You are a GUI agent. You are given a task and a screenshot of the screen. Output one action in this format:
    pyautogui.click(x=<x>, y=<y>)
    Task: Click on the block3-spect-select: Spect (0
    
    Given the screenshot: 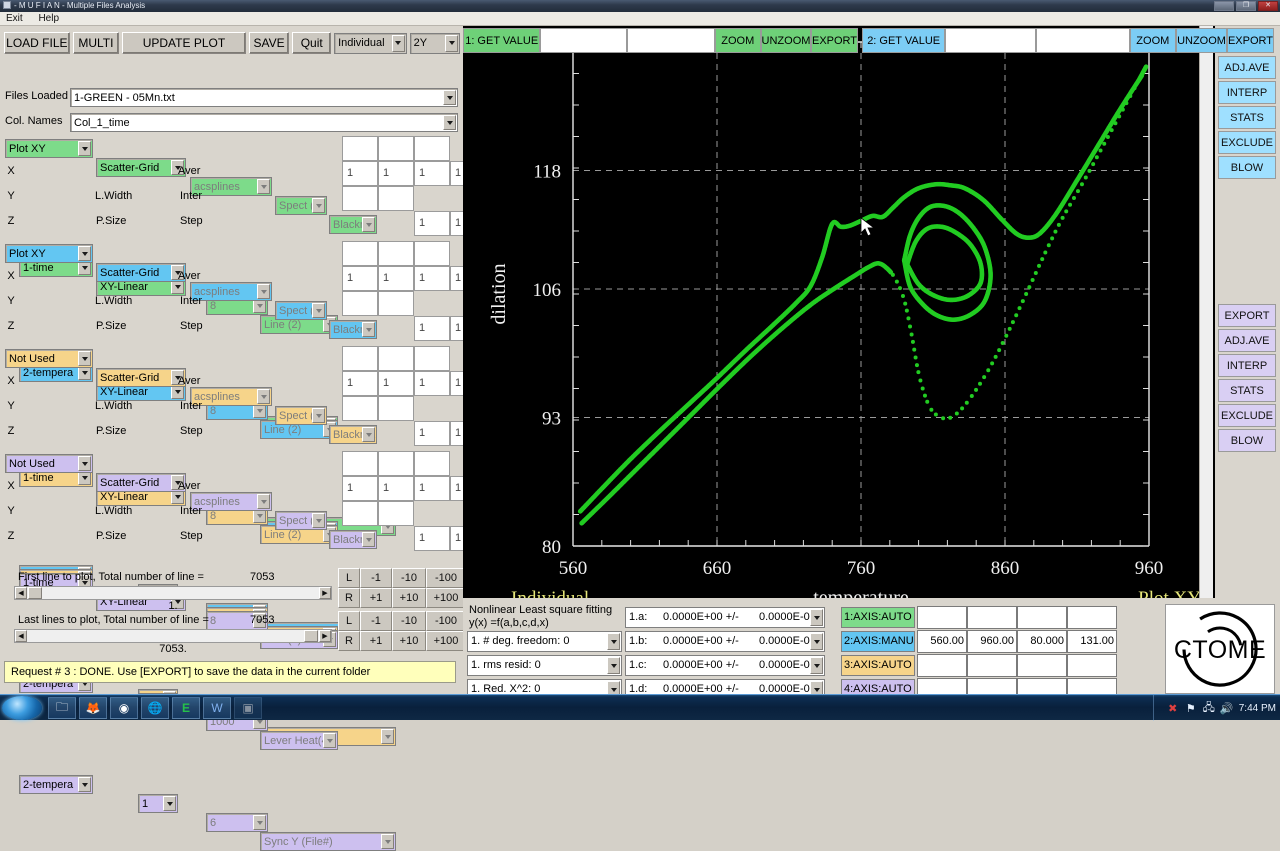 What is the action you would take?
    pyautogui.click(x=301, y=520)
    